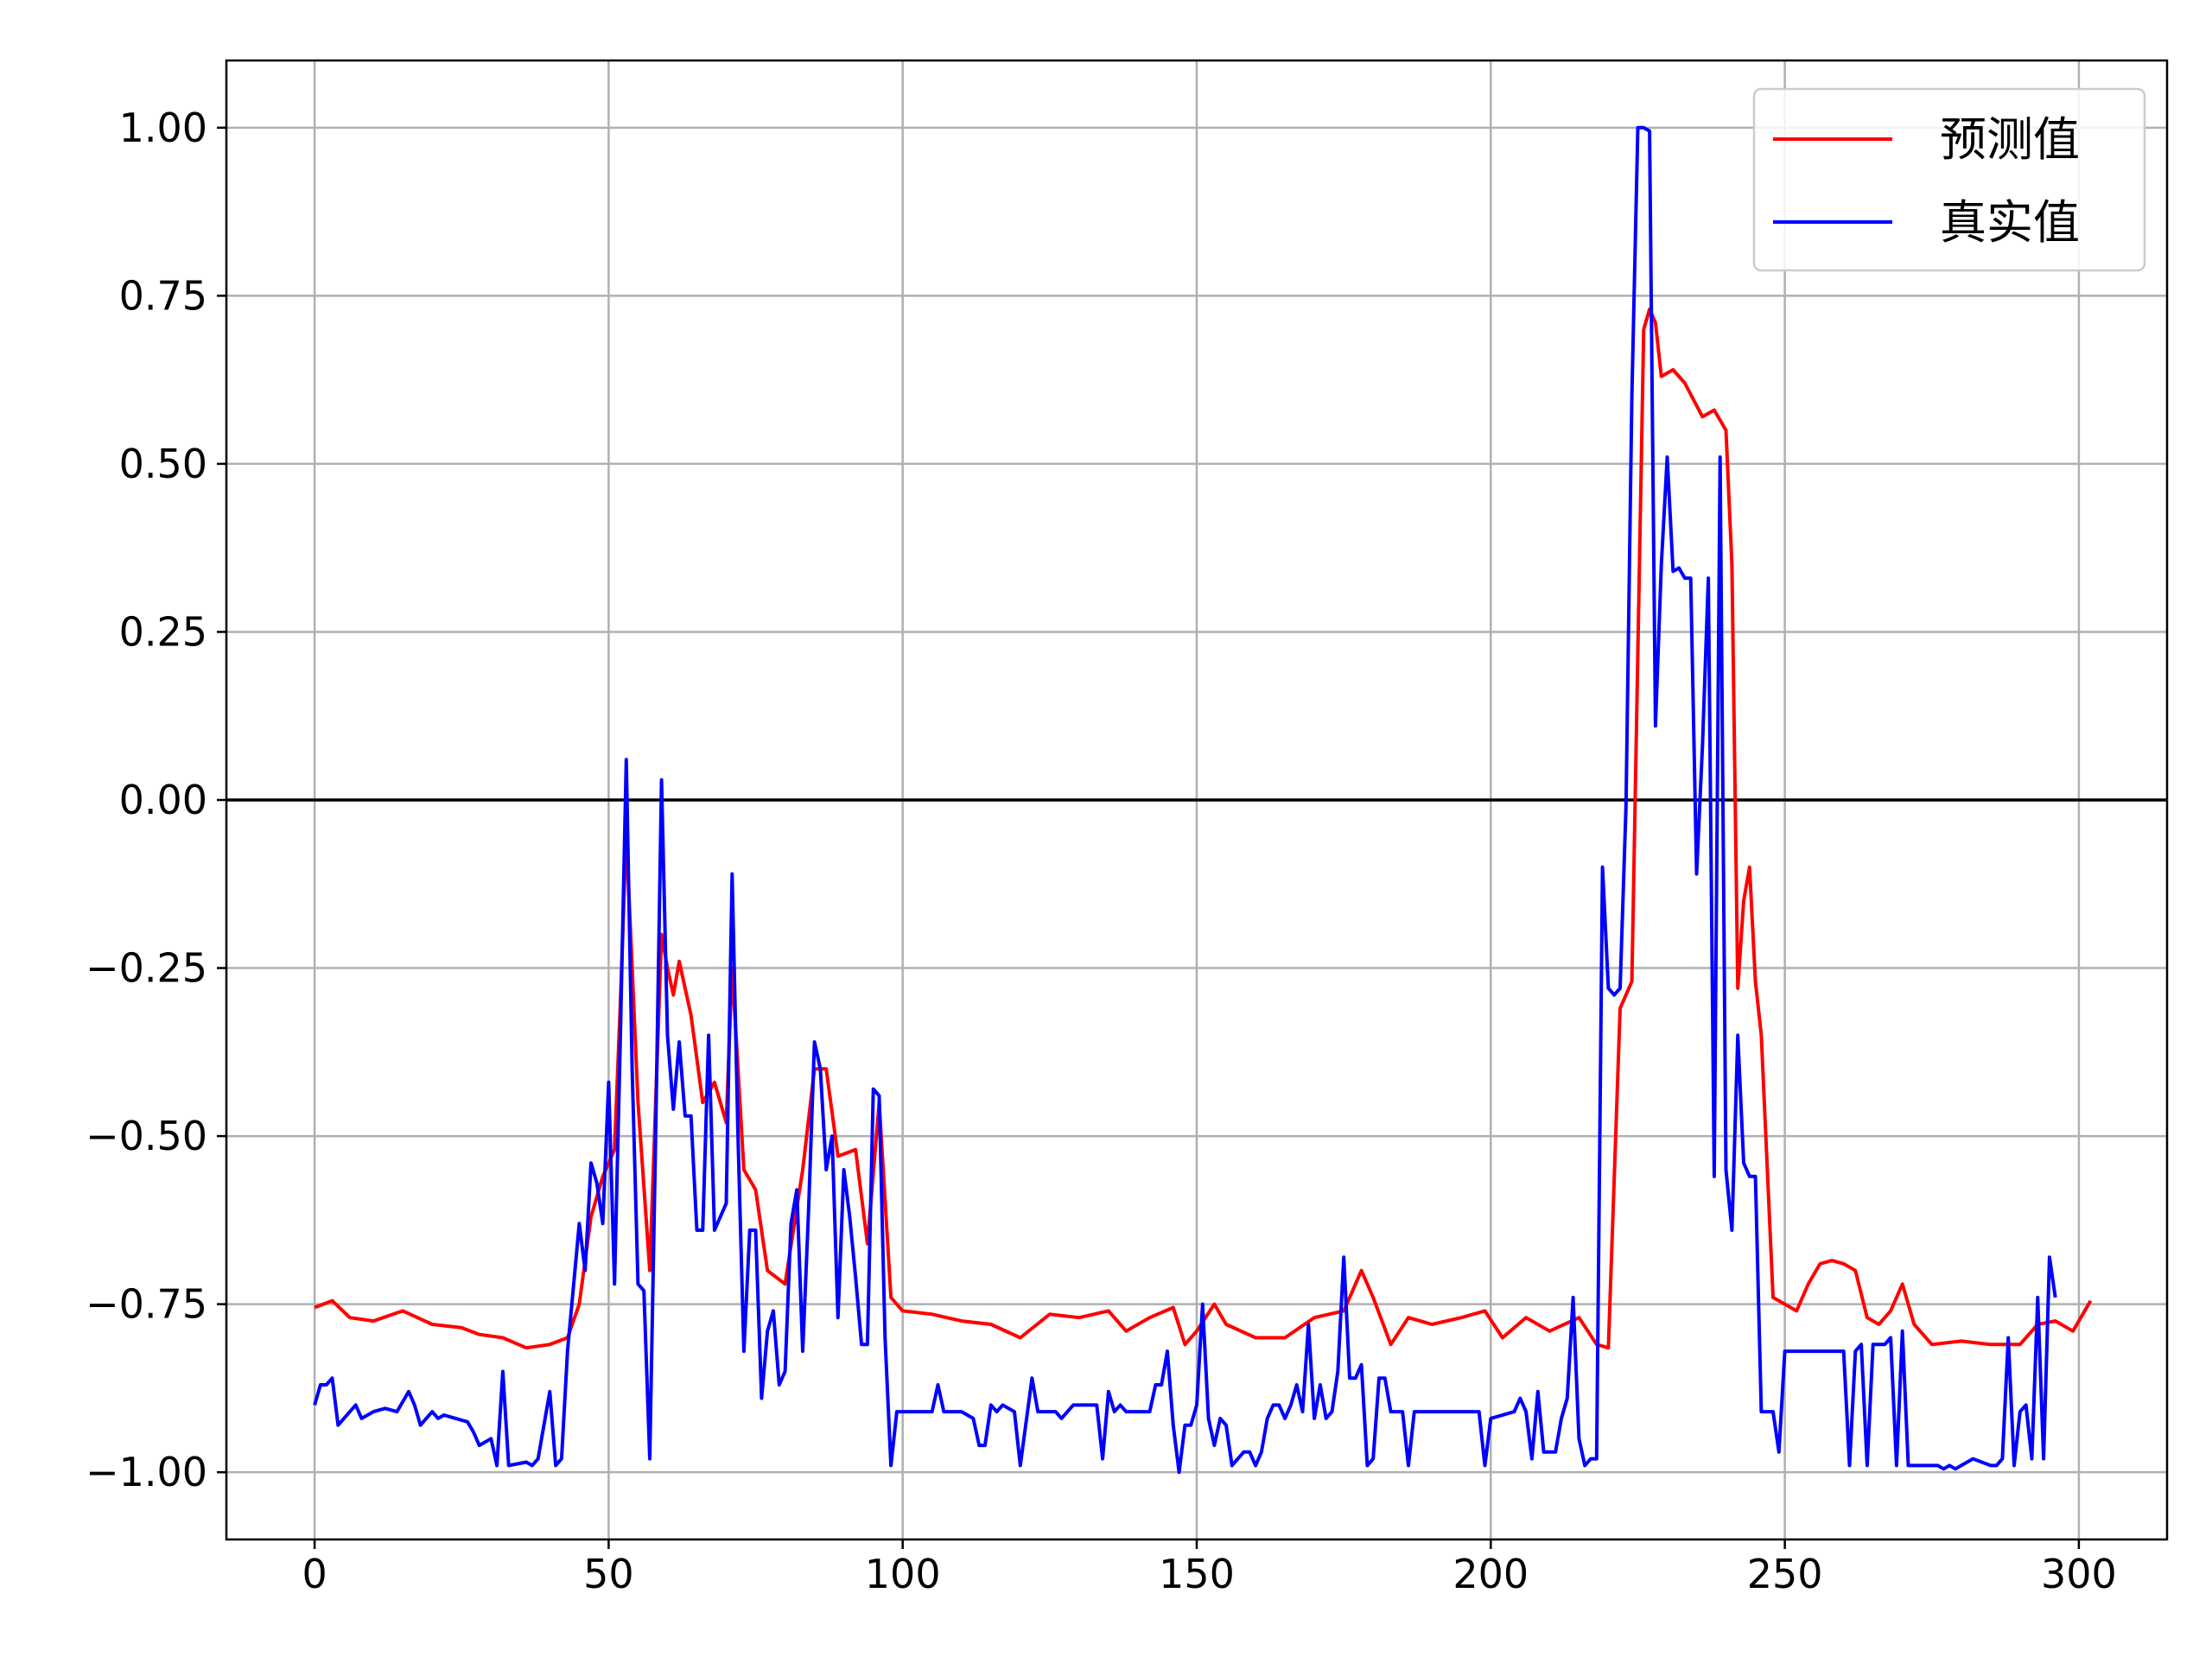 This screenshot has width=2212, height=1663. I want to click on y-axis-tick-labels: 1.00 0.75 0.50 0.25 0.00 −0.25 −0.50 −0.75 −1.00, so click(146, 800).